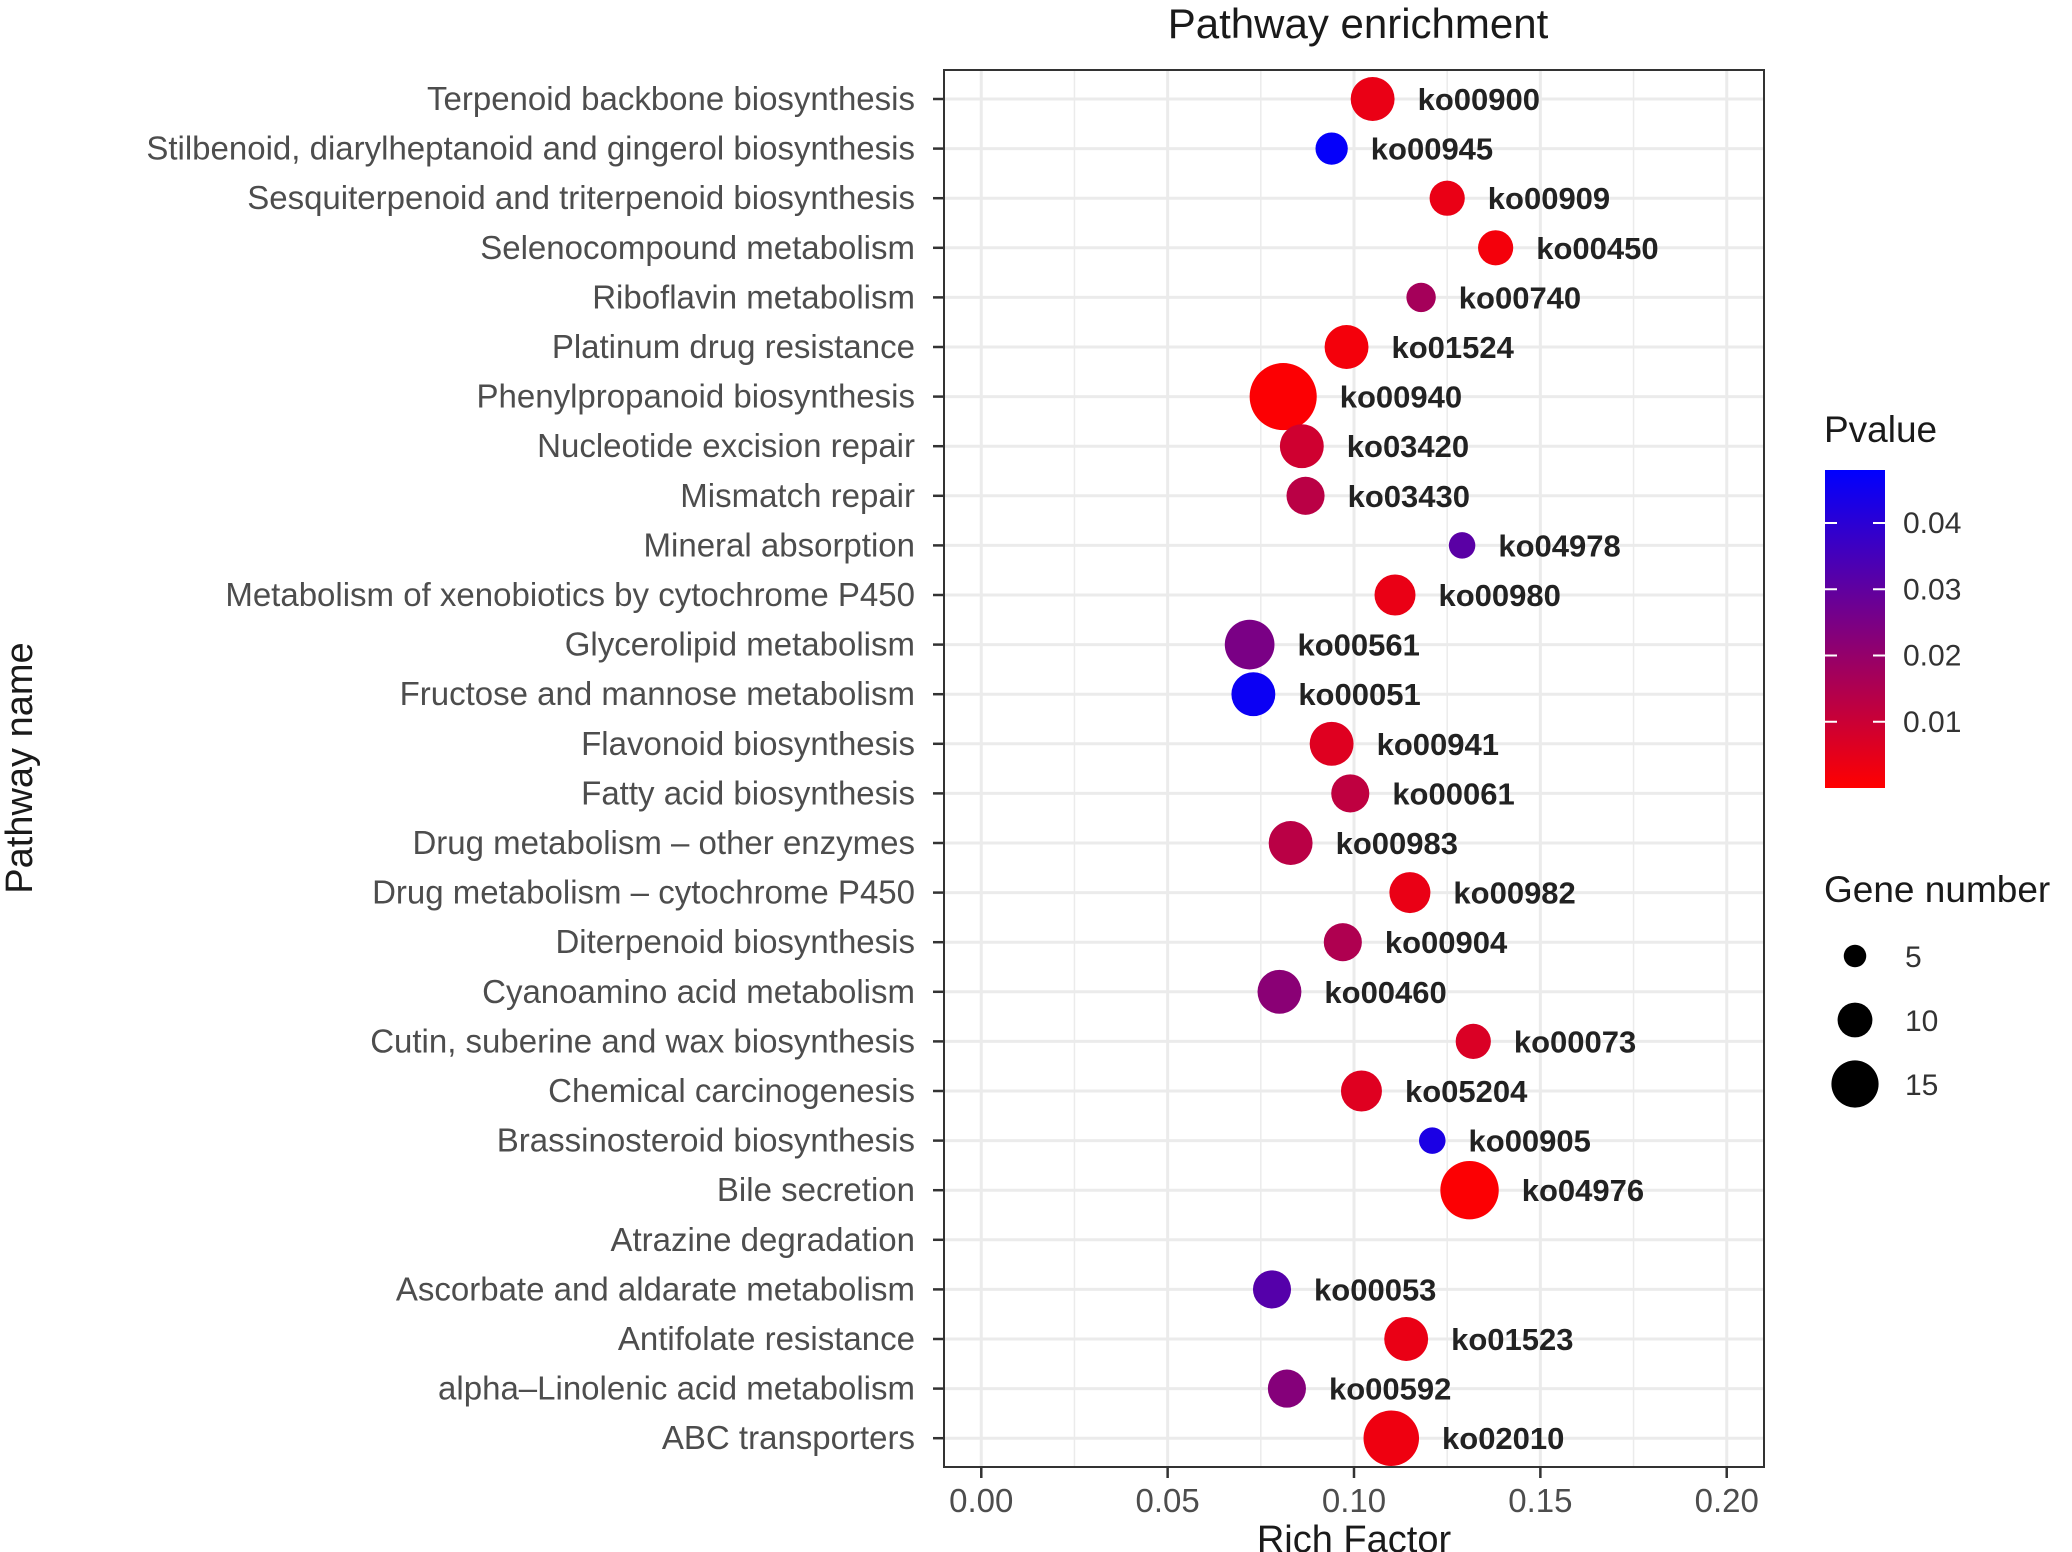 The height and width of the screenshot is (1552, 2072). Describe the element at coordinates (1279, 991) in the screenshot. I see `data-point-ko00460` at that location.